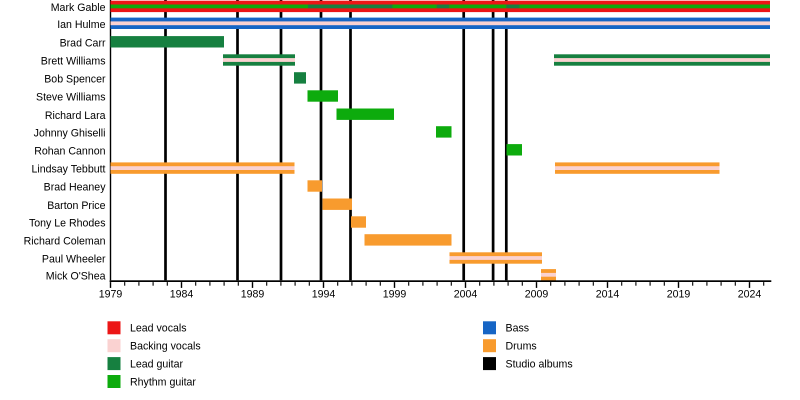  I want to click on svg-text: 1999, so click(395, 294).